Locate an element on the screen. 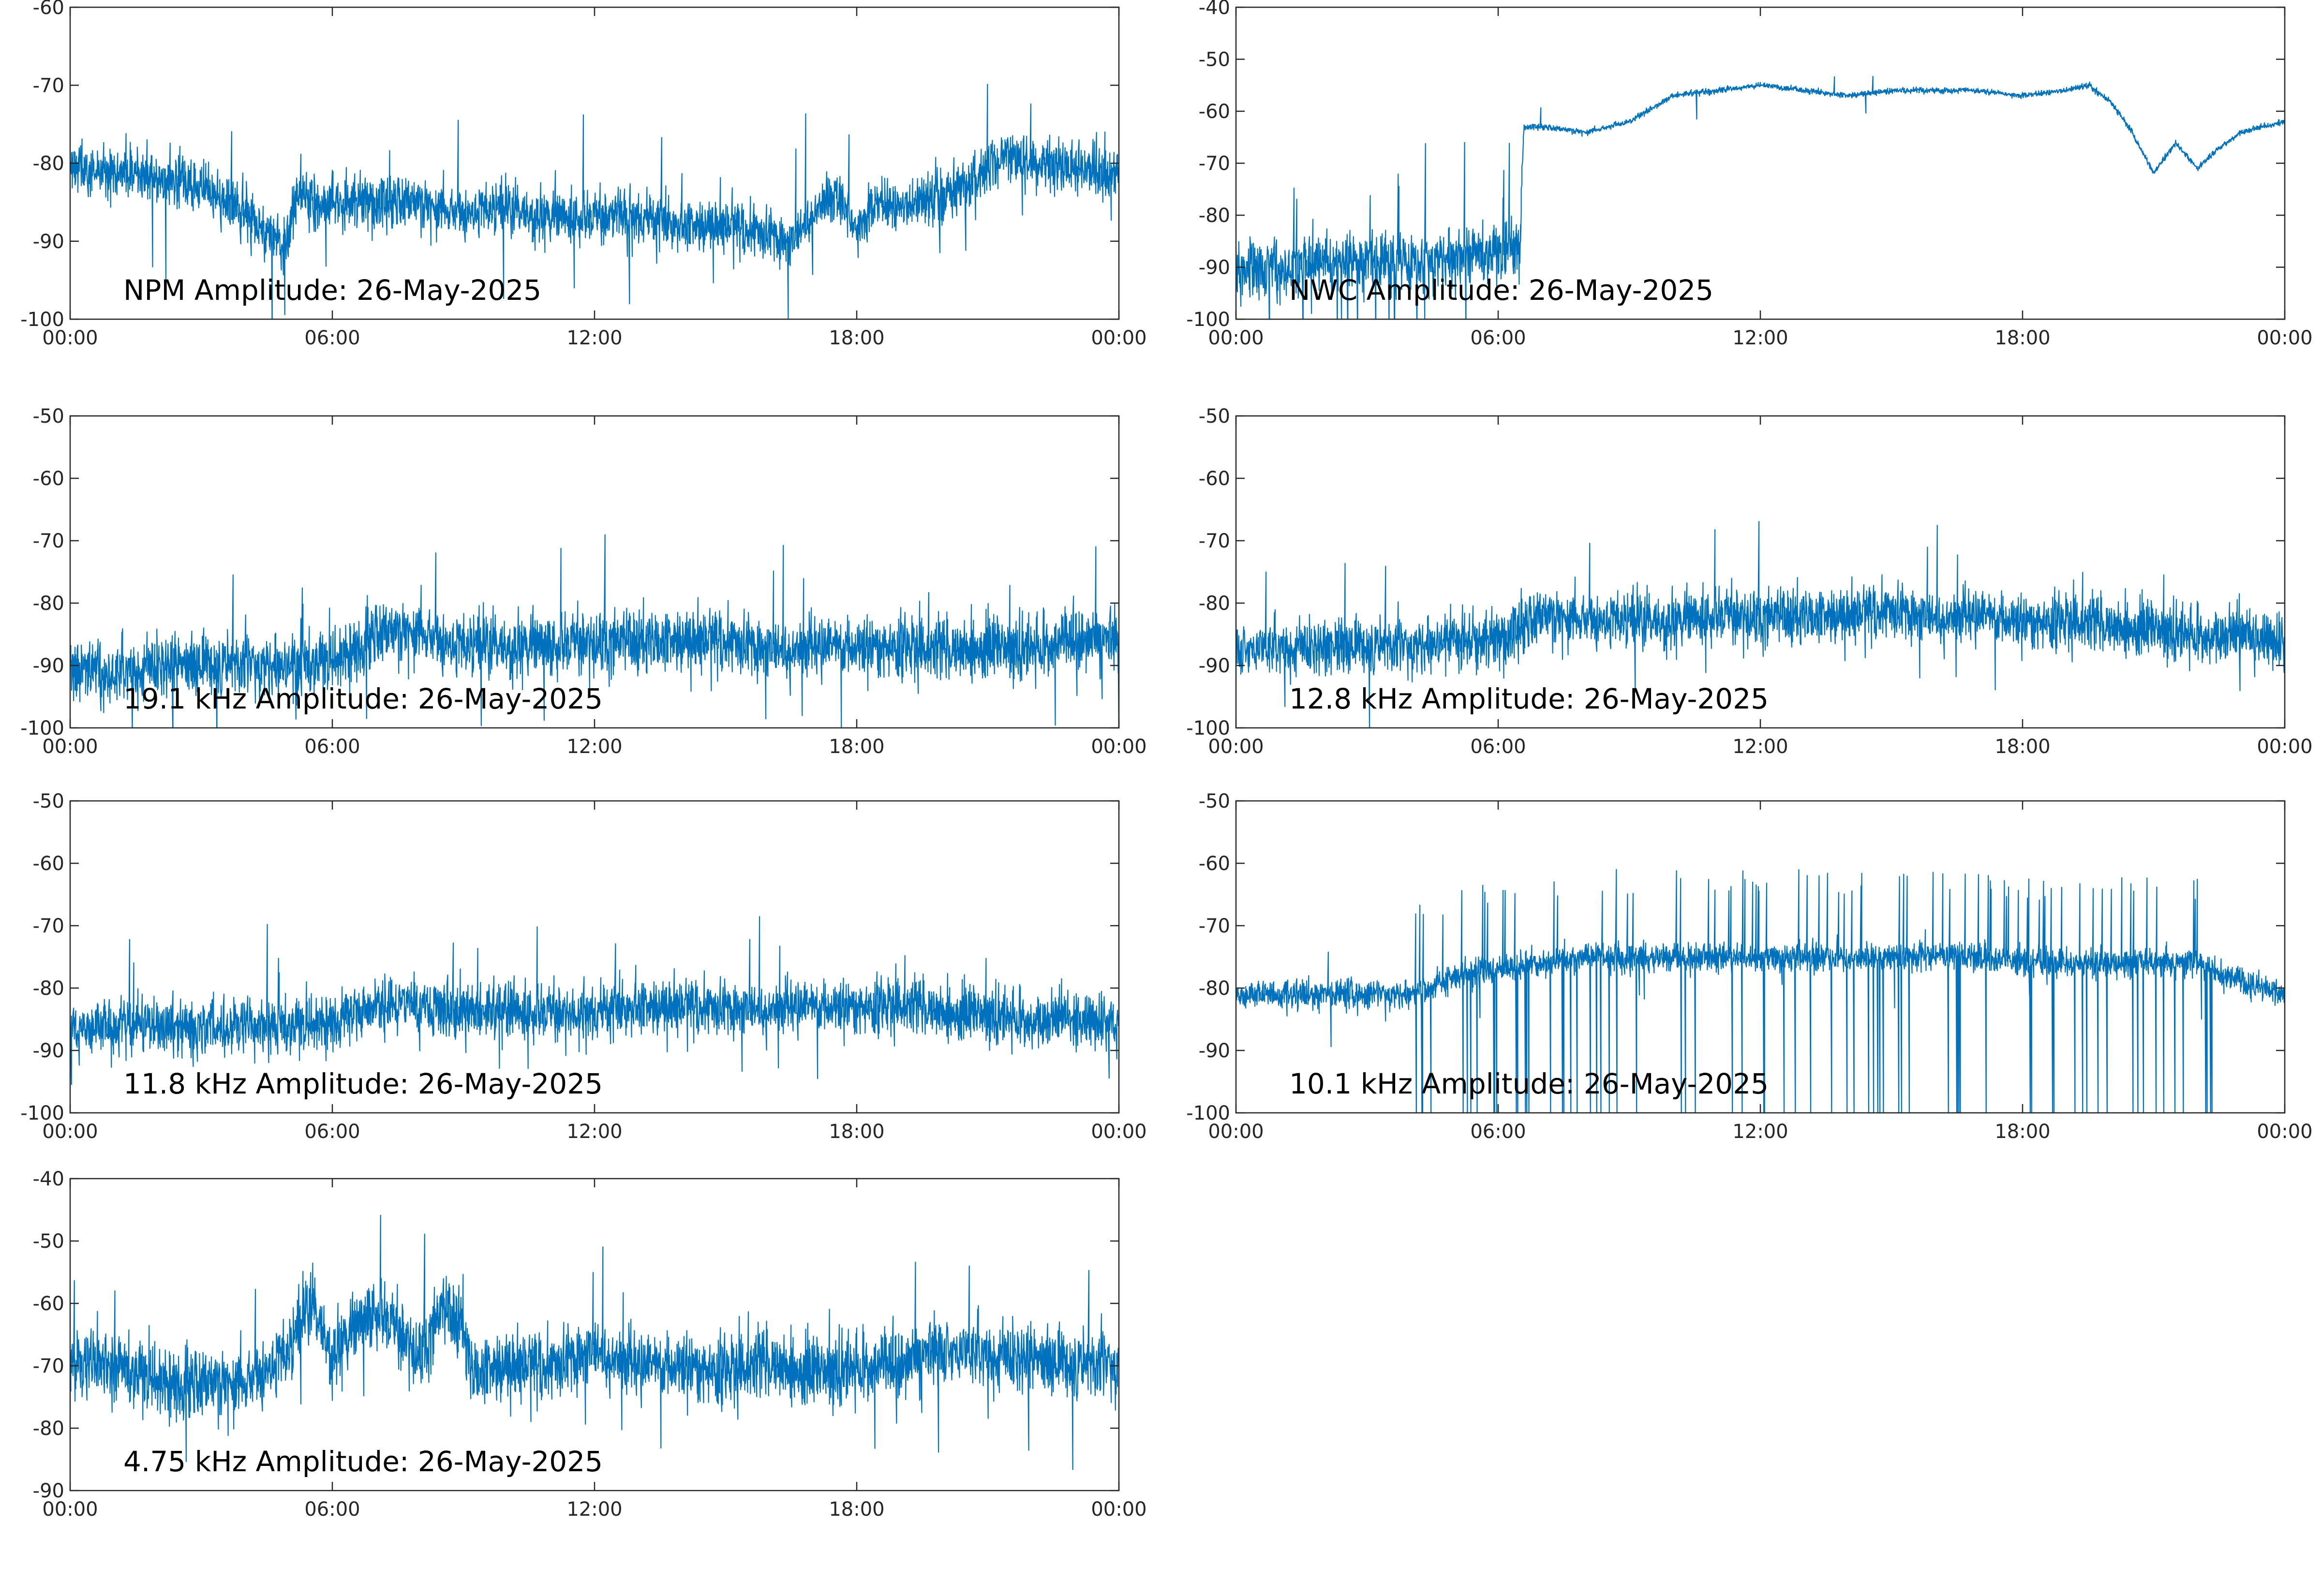 Image resolution: width=2322 pixels, height=1596 pixels. chart-title: 11.8 kHz Amplitude: 26-May-2025 is located at coordinates (363, 1083).